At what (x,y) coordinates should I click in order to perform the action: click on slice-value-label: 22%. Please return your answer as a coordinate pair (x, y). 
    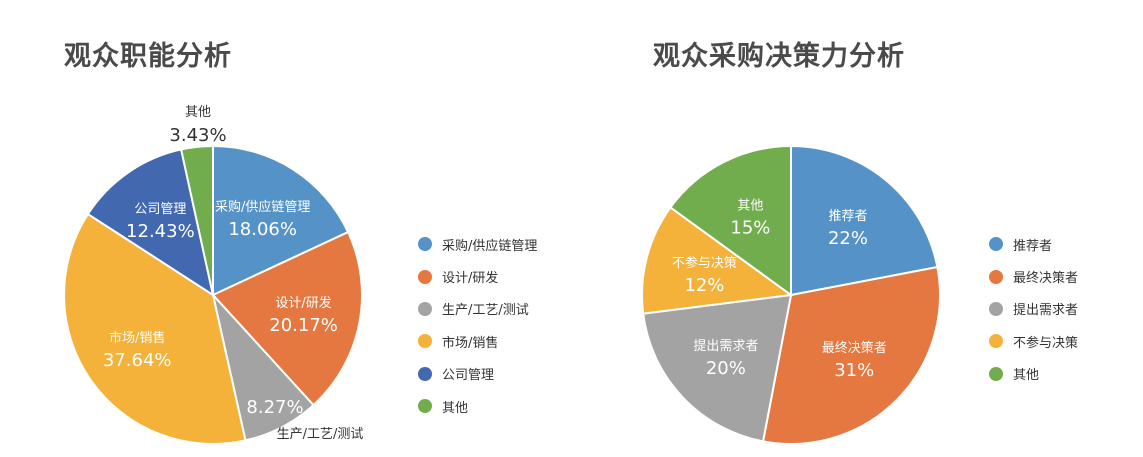
    Looking at the image, I should click on (848, 238).